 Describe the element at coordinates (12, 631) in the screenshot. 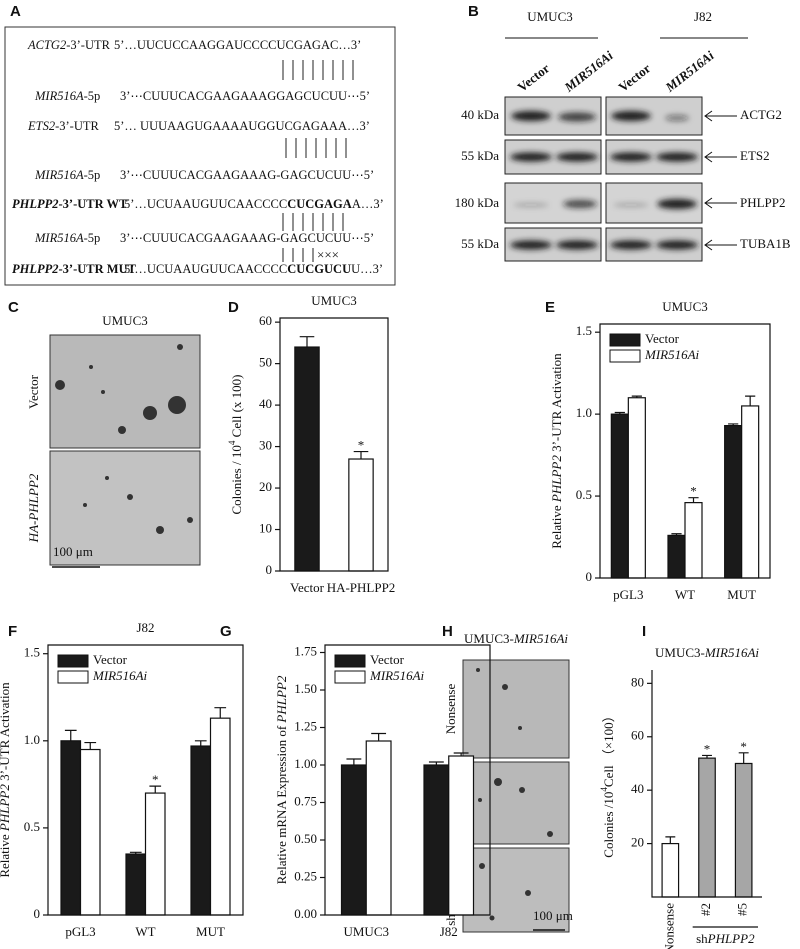

I see `panel-letter: F` at that location.